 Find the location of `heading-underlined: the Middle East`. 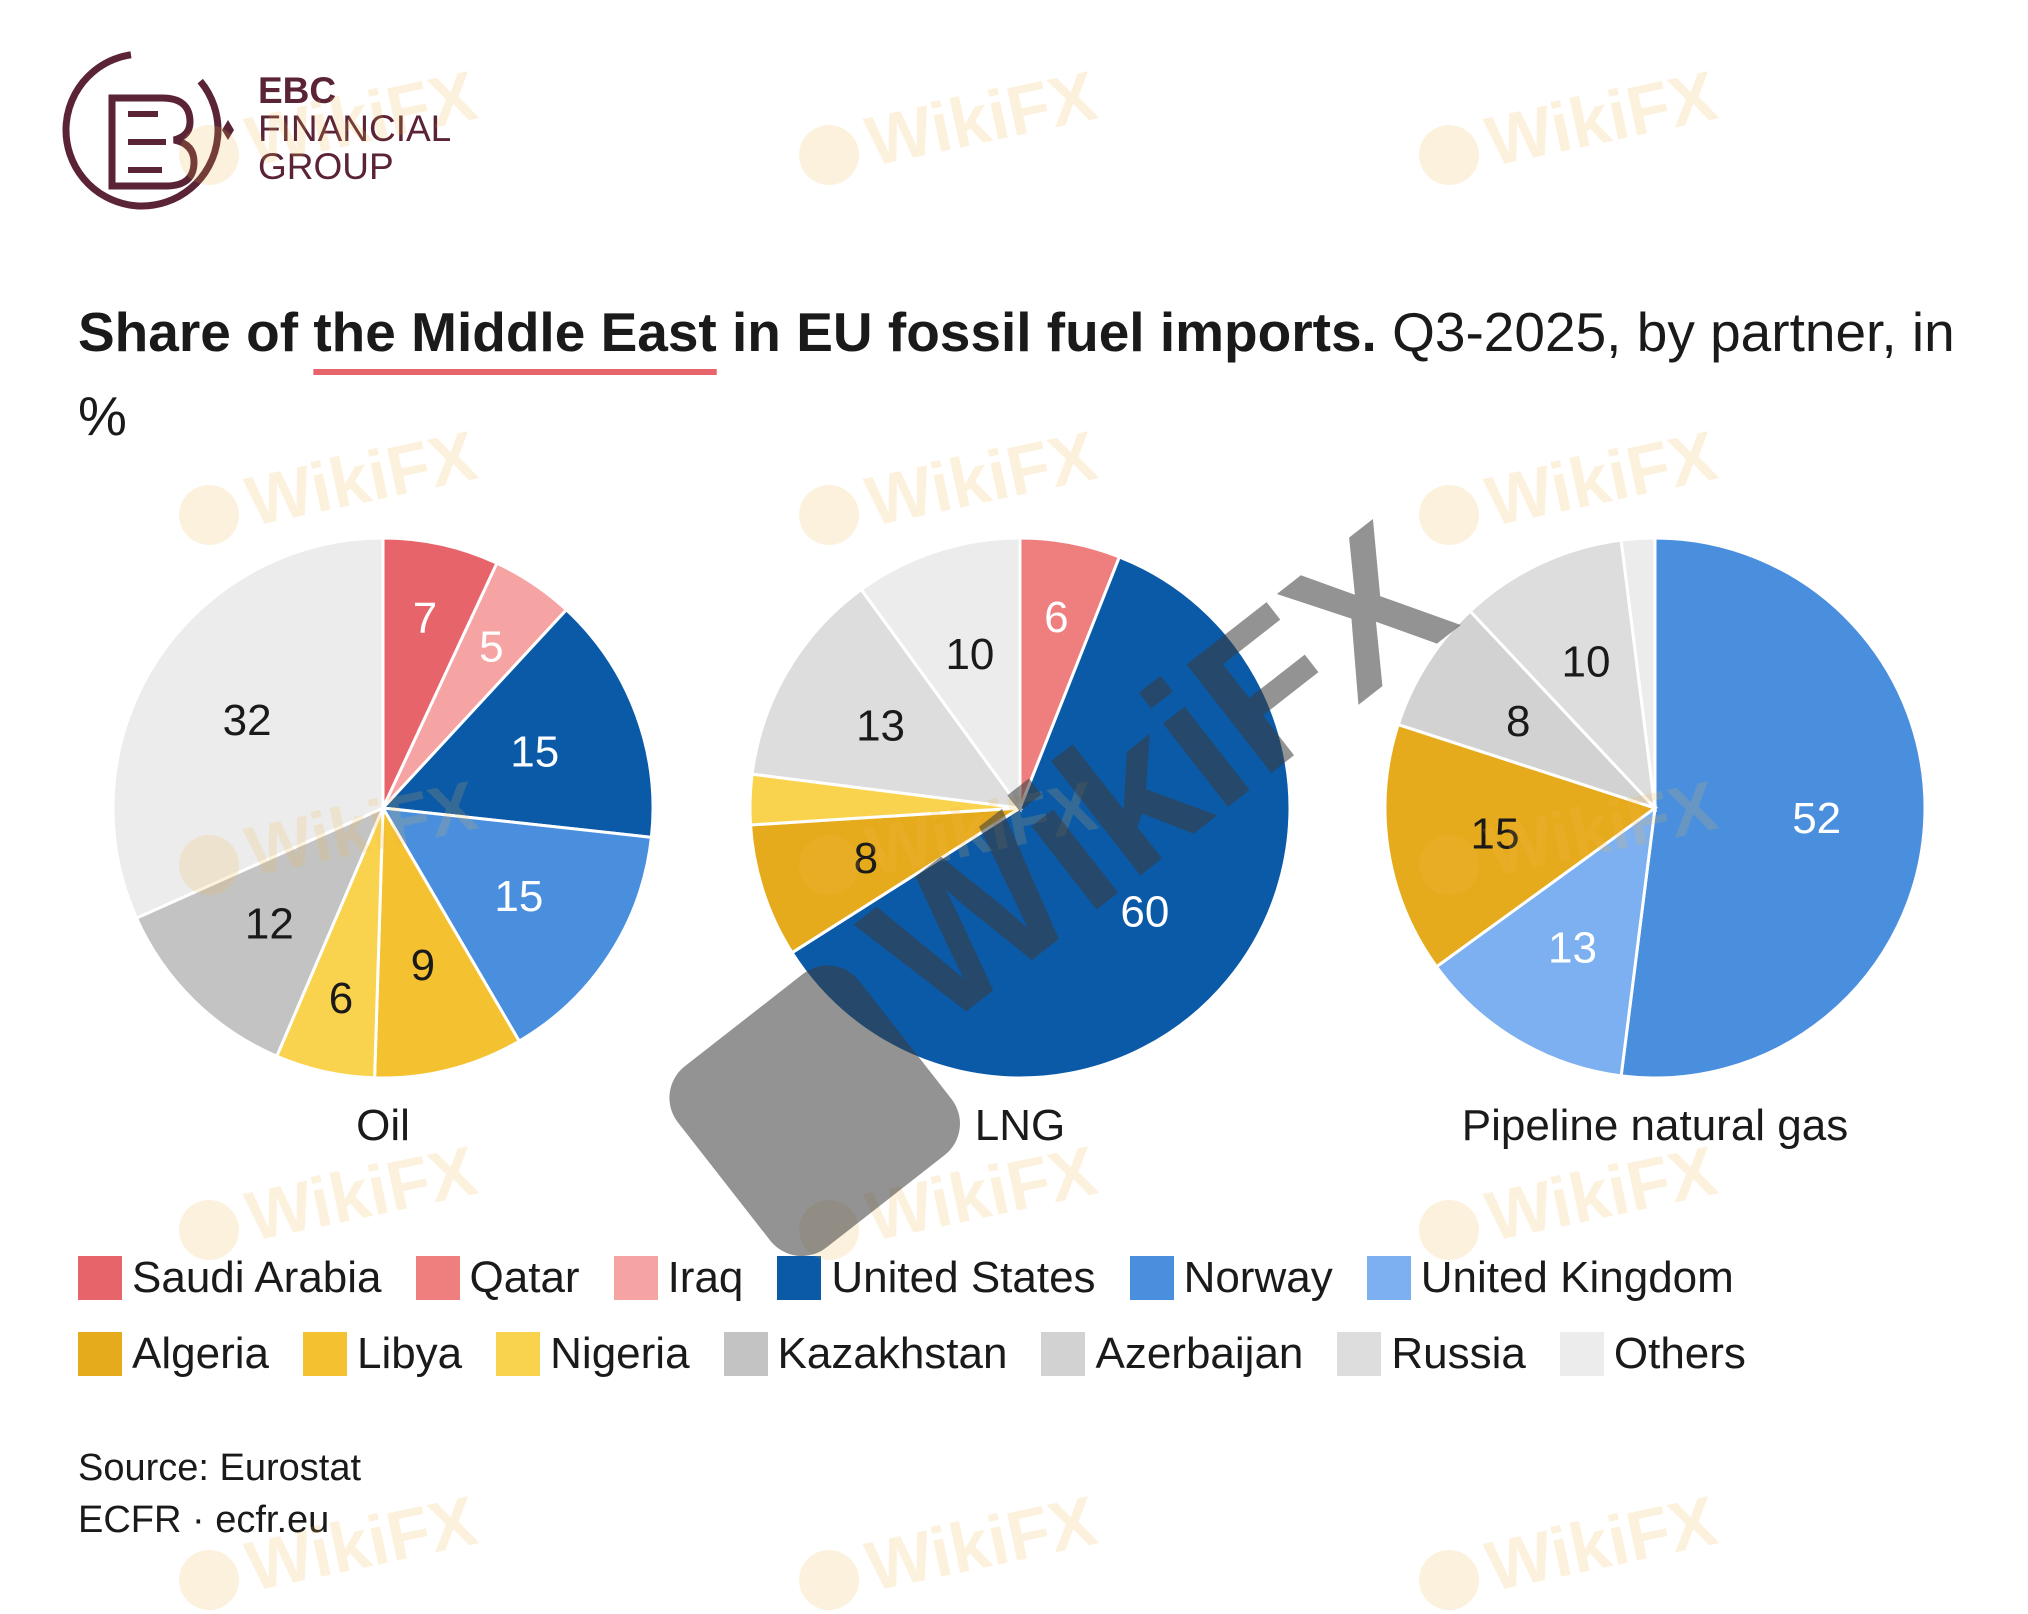

heading-underlined: the Middle East is located at coordinates (515, 332).